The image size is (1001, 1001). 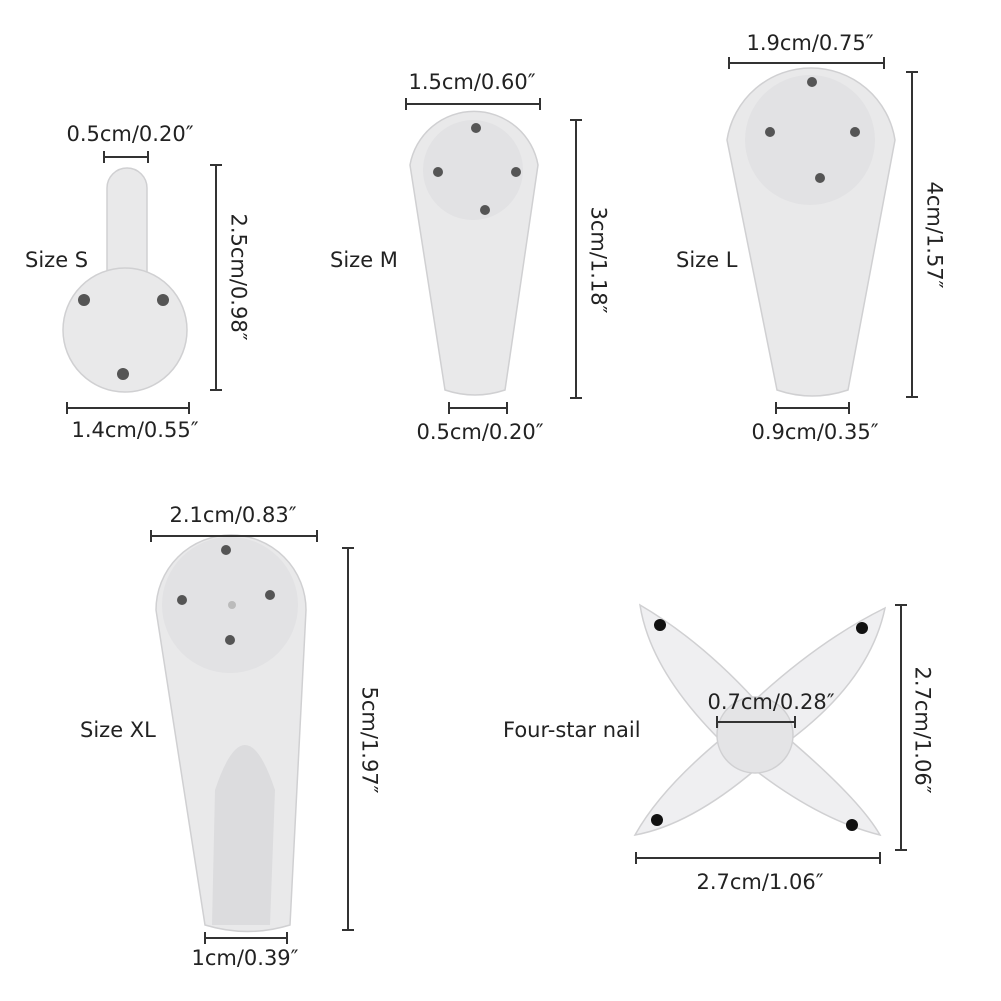 What do you see at coordinates (572, 730) in the screenshot?
I see `four-star-label: Four-star nail` at bounding box center [572, 730].